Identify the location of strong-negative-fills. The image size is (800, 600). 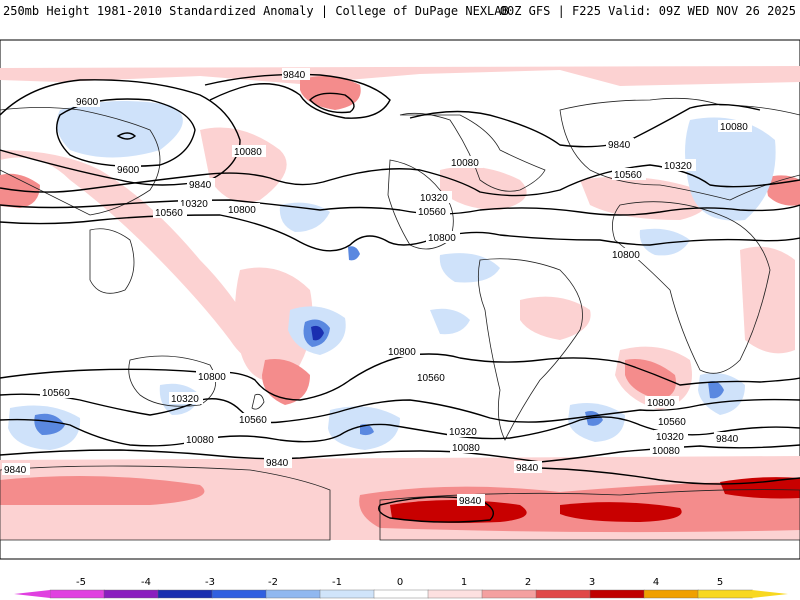
(317, 333).